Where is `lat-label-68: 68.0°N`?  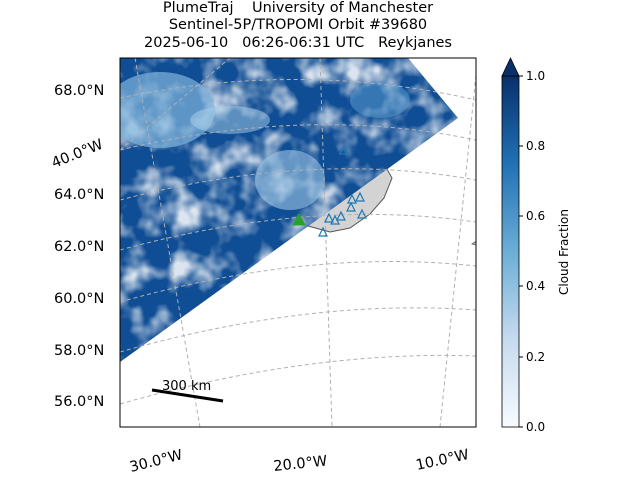 lat-label-68: 68.0°N is located at coordinates (79, 91).